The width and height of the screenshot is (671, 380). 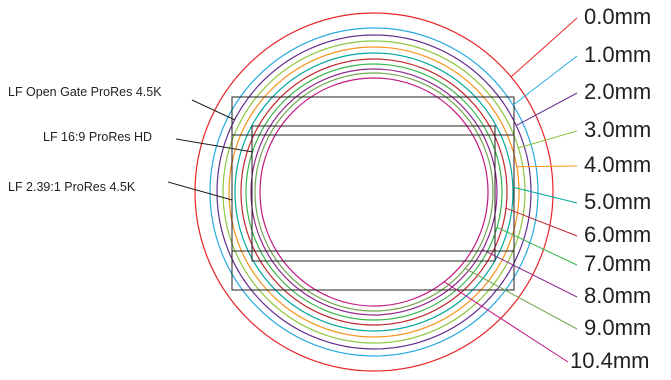 What do you see at coordinates (547, 109) in the screenshot?
I see `leader-2.0mm` at bounding box center [547, 109].